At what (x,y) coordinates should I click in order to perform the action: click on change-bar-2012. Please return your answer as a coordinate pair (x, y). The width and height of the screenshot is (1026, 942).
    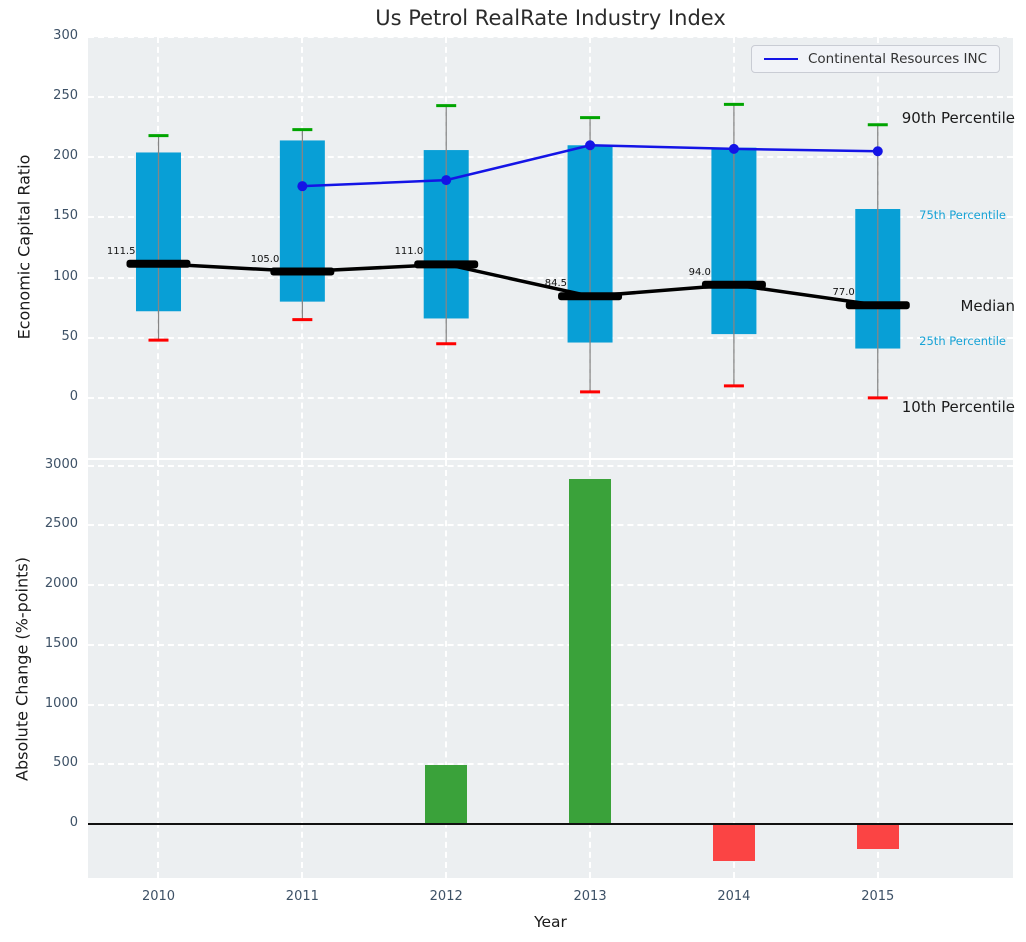
    Looking at the image, I should click on (446, 794).